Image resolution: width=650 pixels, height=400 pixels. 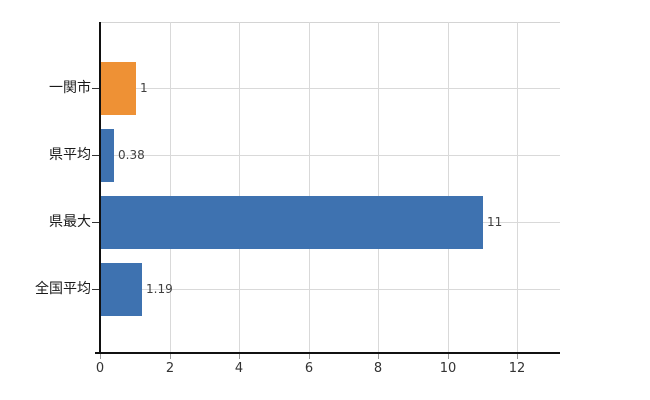 I want to click on bar-value-label: 11, so click(x=495, y=222).